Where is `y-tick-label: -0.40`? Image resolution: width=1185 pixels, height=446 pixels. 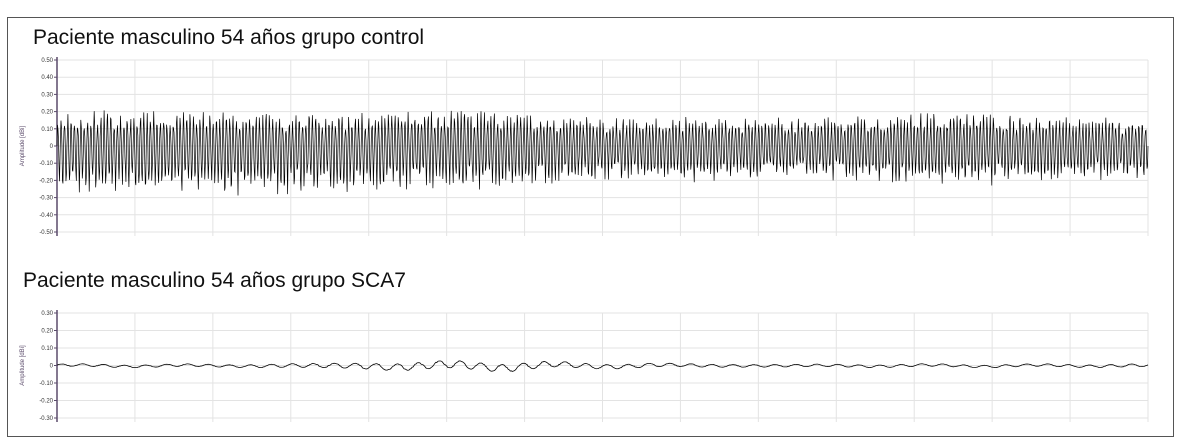 y-tick-label: -0.40 is located at coordinates (46, 216).